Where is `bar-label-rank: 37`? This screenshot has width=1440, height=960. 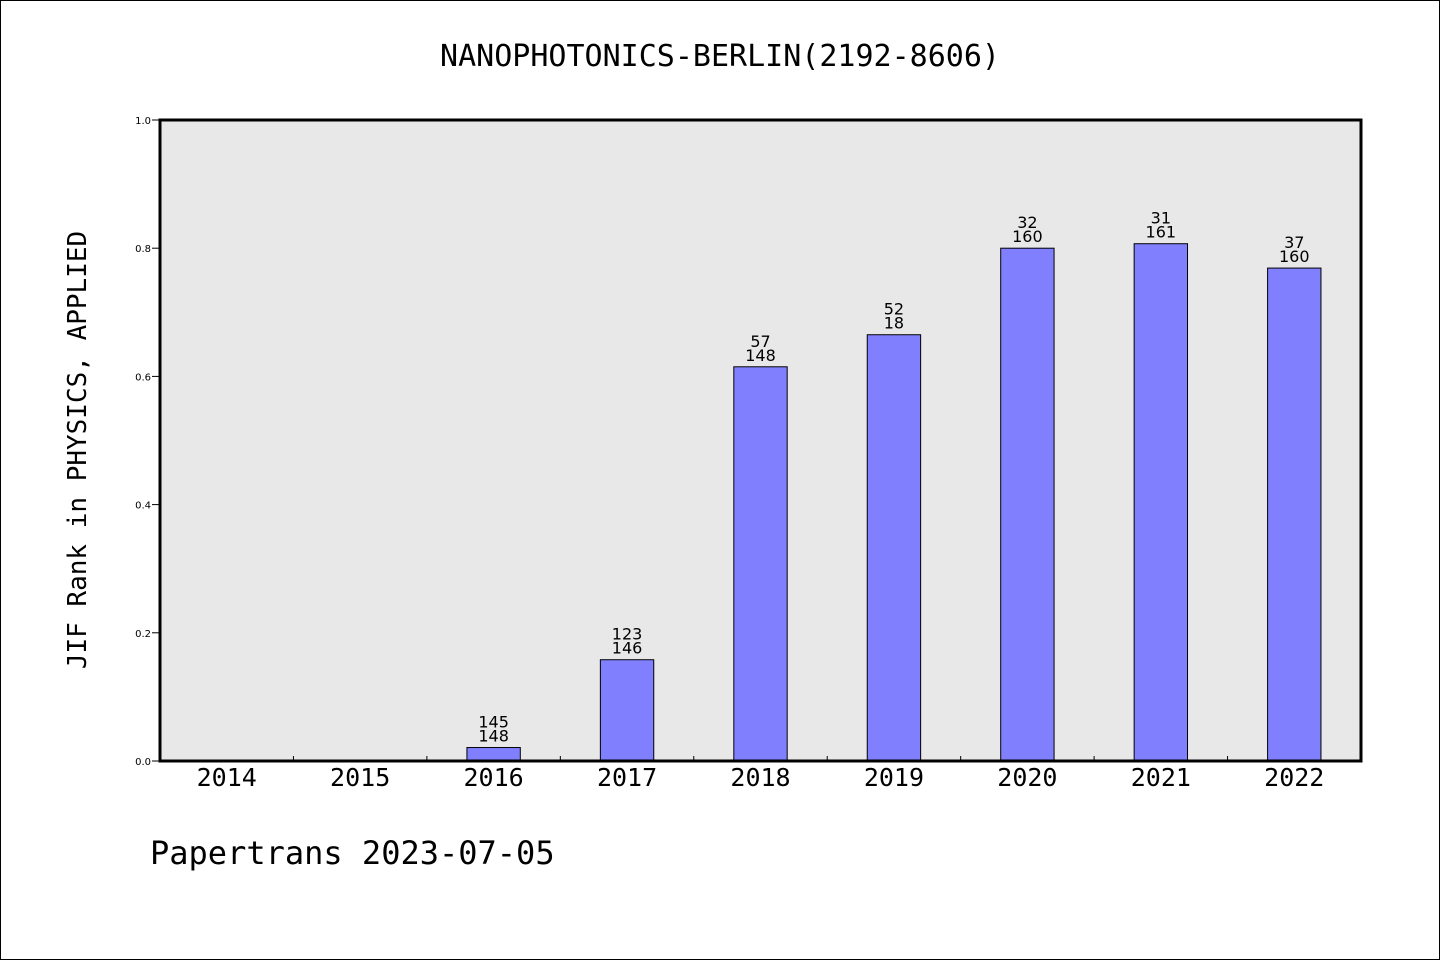
bar-label-rank: 37 is located at coordinates (1294, 242).